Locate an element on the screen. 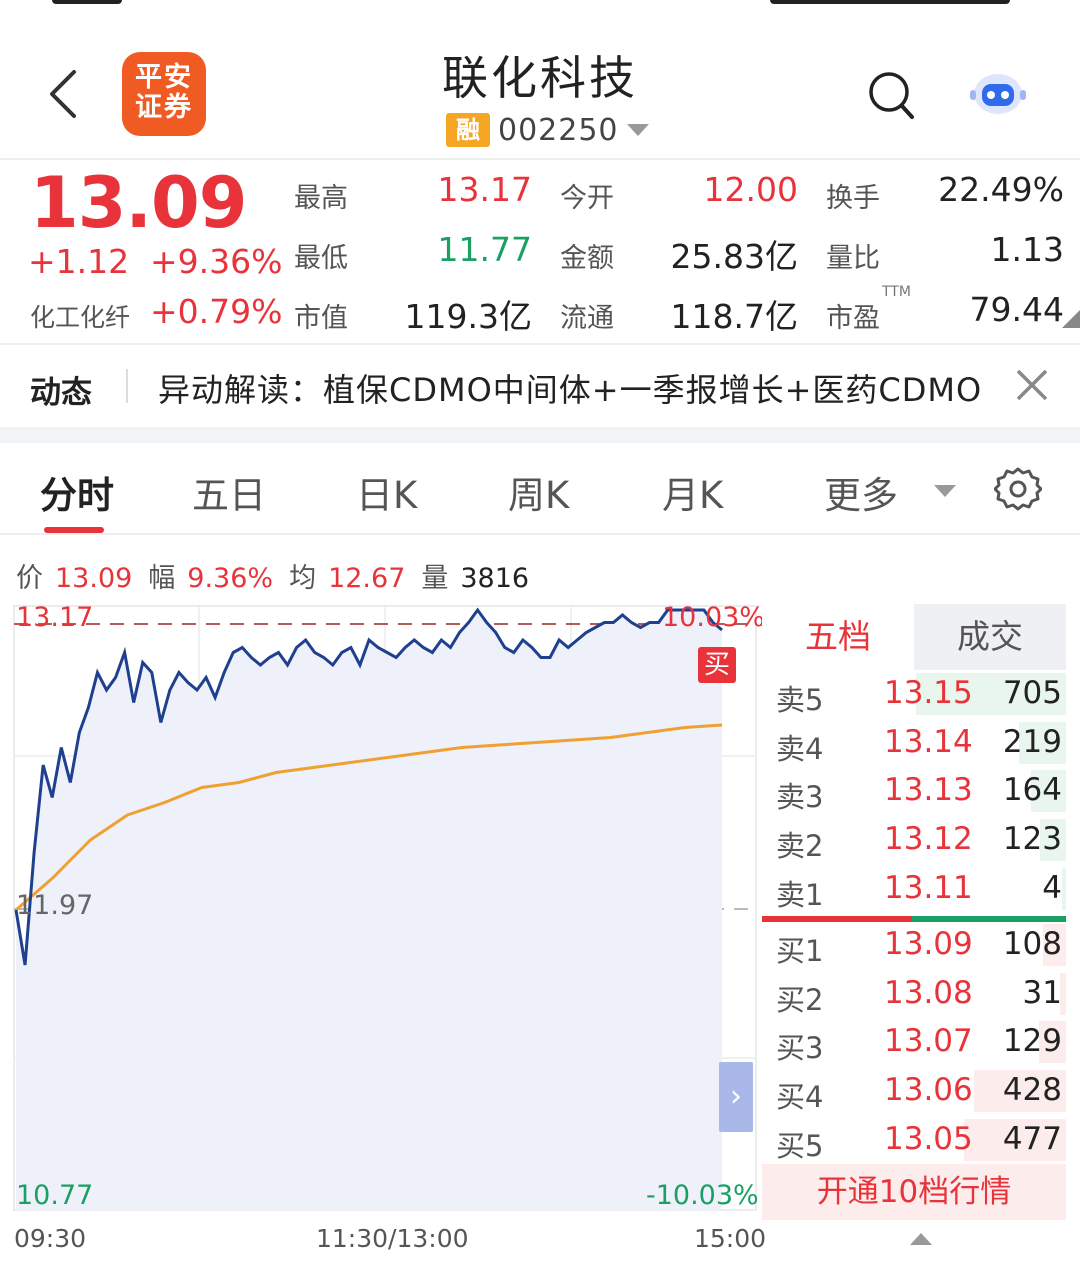 The height and width of the screenshot is (1263, 1080). news-separator is located at coordinates (127, 386).